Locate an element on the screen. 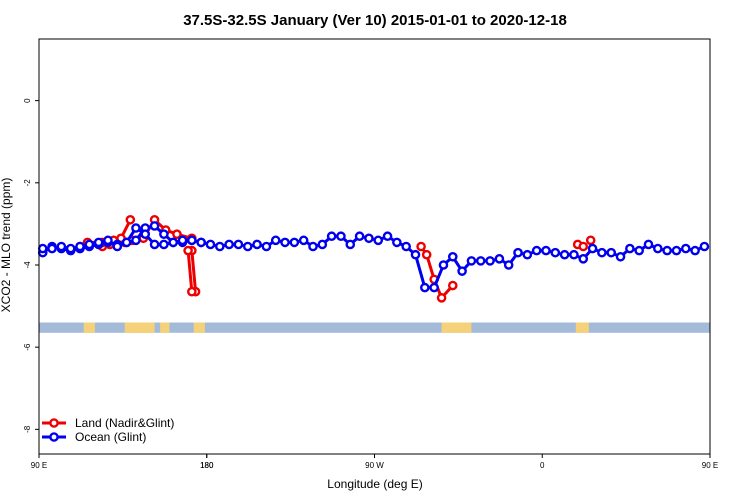 The width and height of the screenshot is (750, 500). x-tick-label: 0 is located at coordinates (542, 465).